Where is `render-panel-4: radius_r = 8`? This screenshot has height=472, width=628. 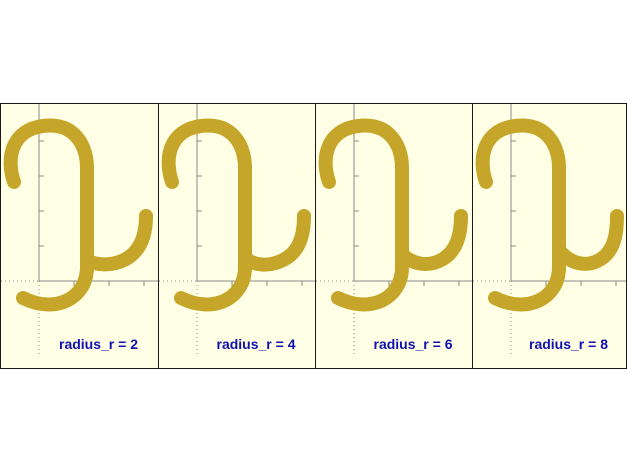
render-panel-4: radius_r = 8 is located at coordinates (549, 236).